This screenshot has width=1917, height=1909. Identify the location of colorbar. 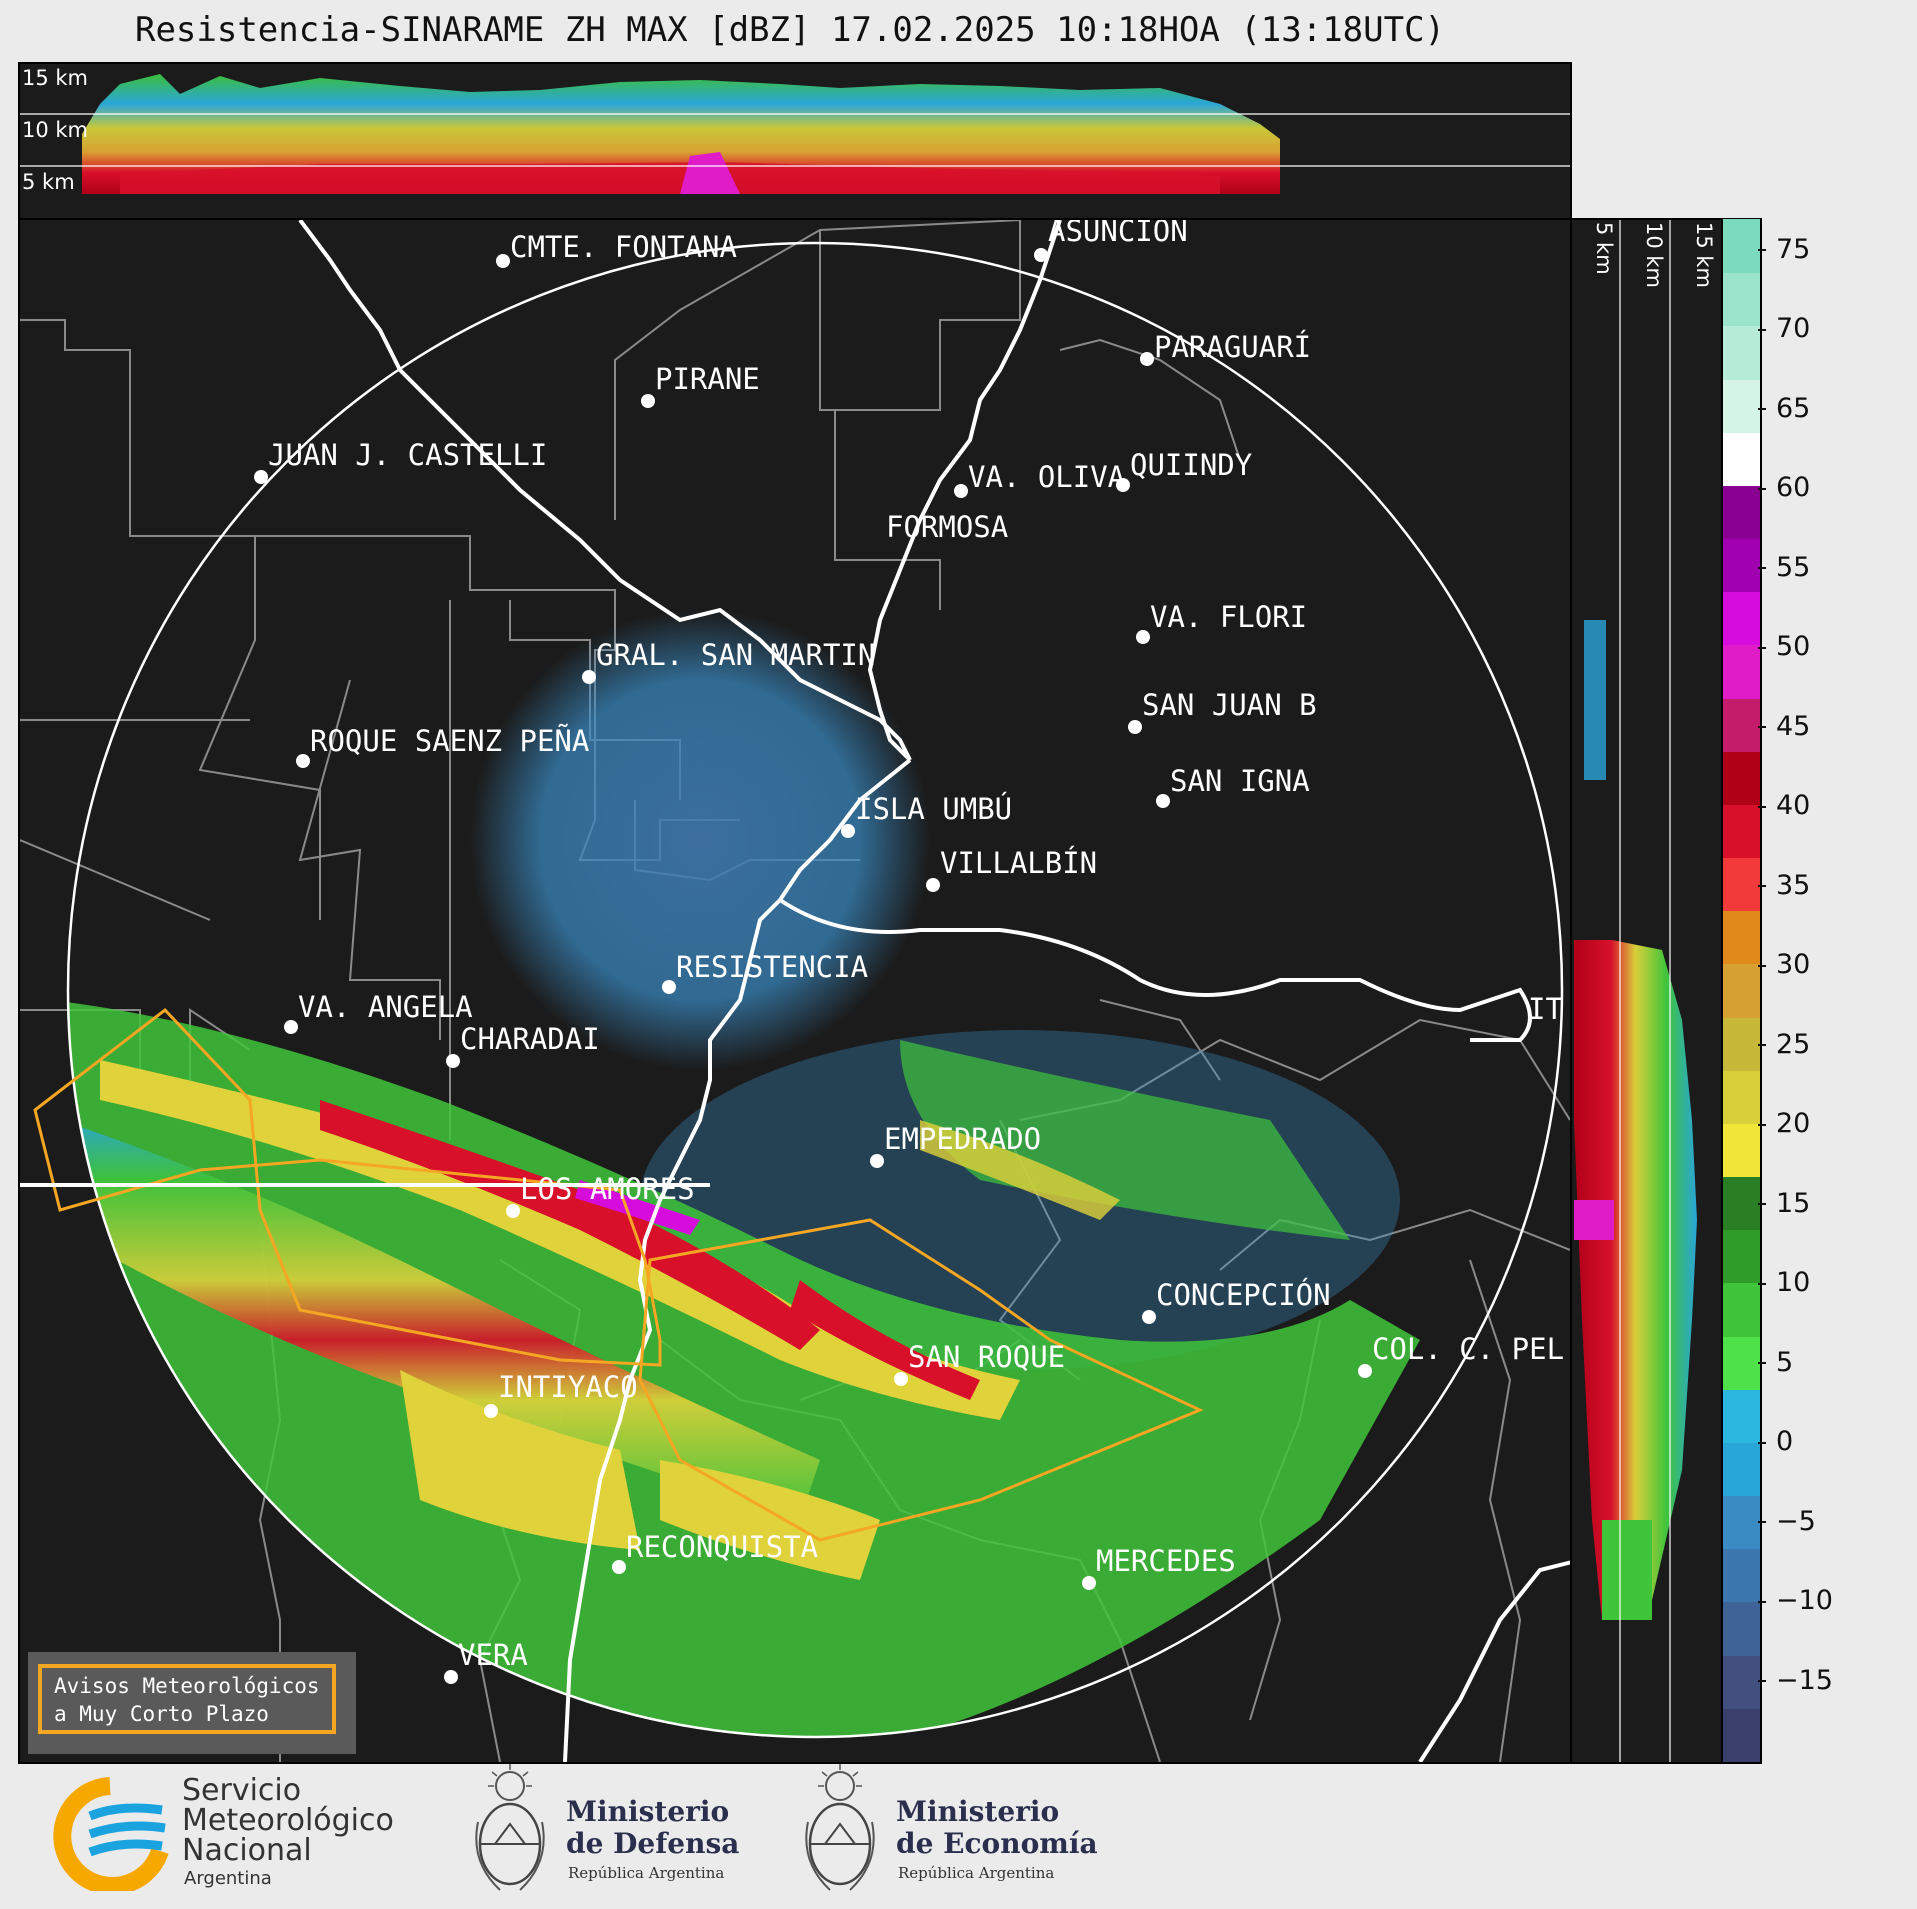
(1741, 991).